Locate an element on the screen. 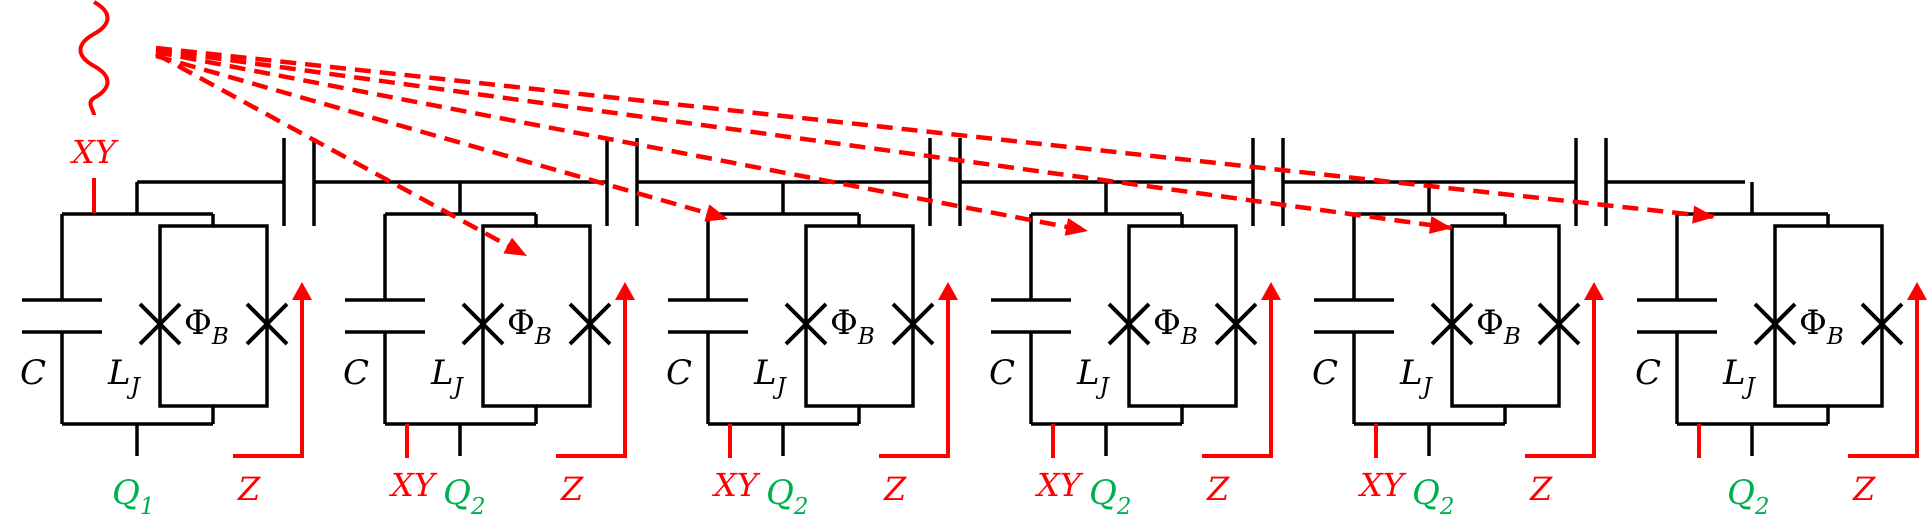 Image resolution: width=1927 pixels, height=529 pixels. coupling-bus is located at coordinates (941, 182).